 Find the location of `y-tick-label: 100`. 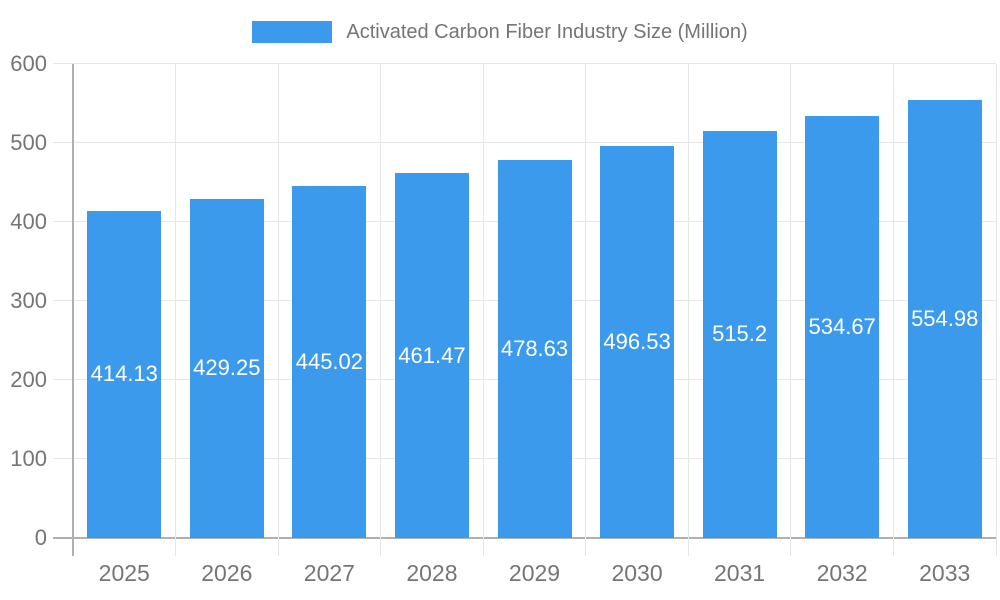

y-tick-label: 100 is located at coordinates (28, 458).